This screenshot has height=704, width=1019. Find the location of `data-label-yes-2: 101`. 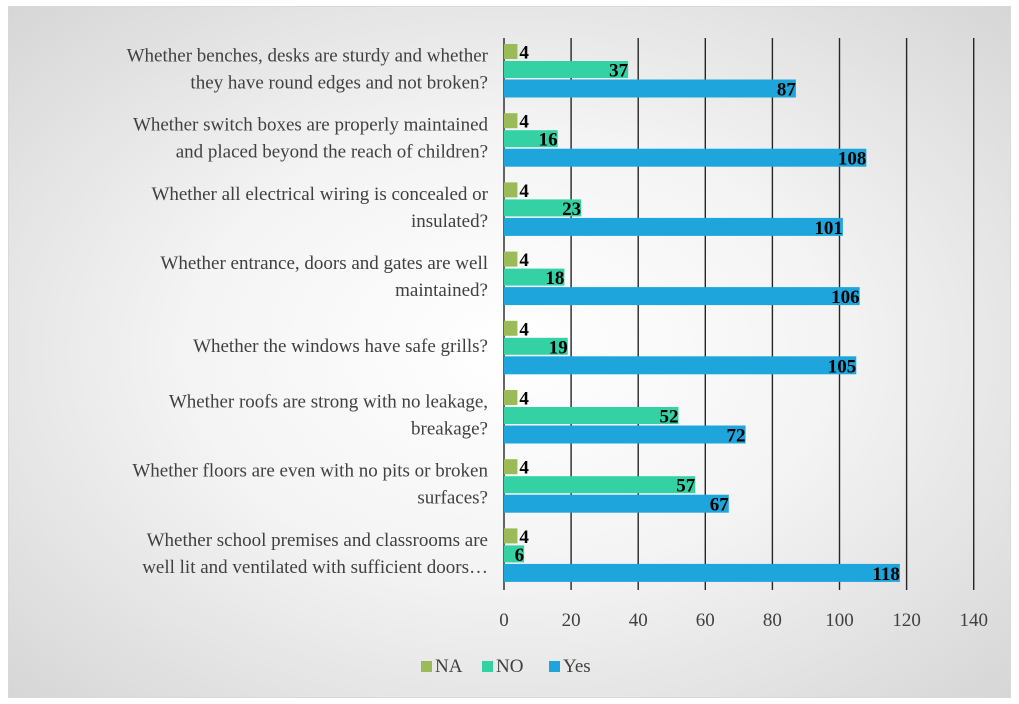

data-label-yes-2: 101 is located at coordinates (828, 228).